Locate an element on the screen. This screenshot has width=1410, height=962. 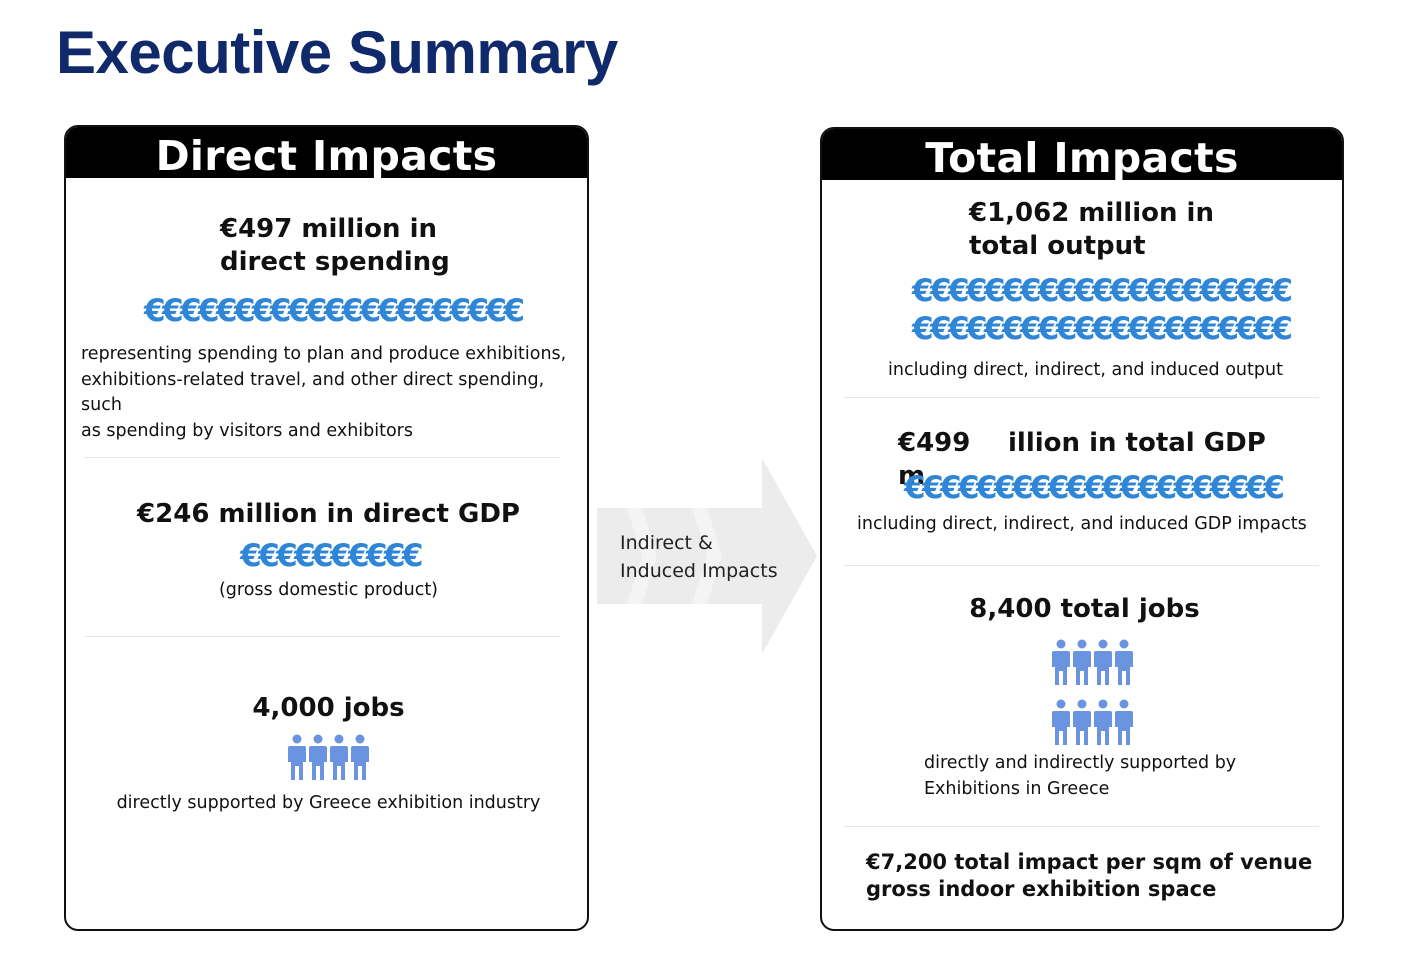
indirect-induced-label-line-2: Induced Impacts is located at coordinates (699, 571).